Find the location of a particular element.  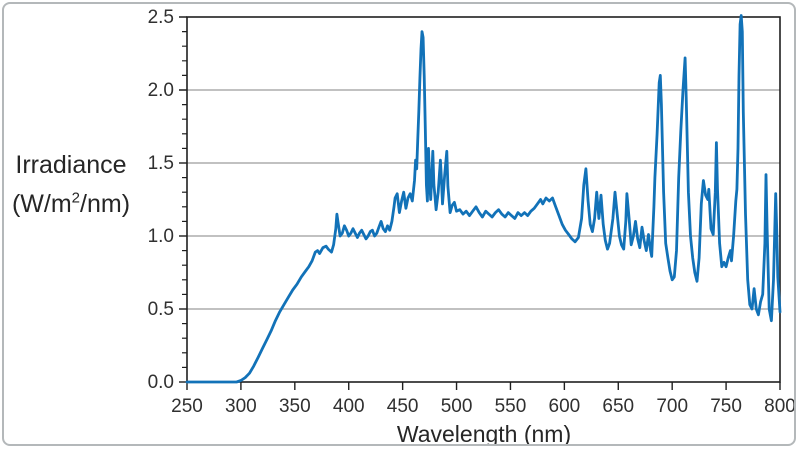

x-tick-label: 450 is located at coordinates (403, 406).